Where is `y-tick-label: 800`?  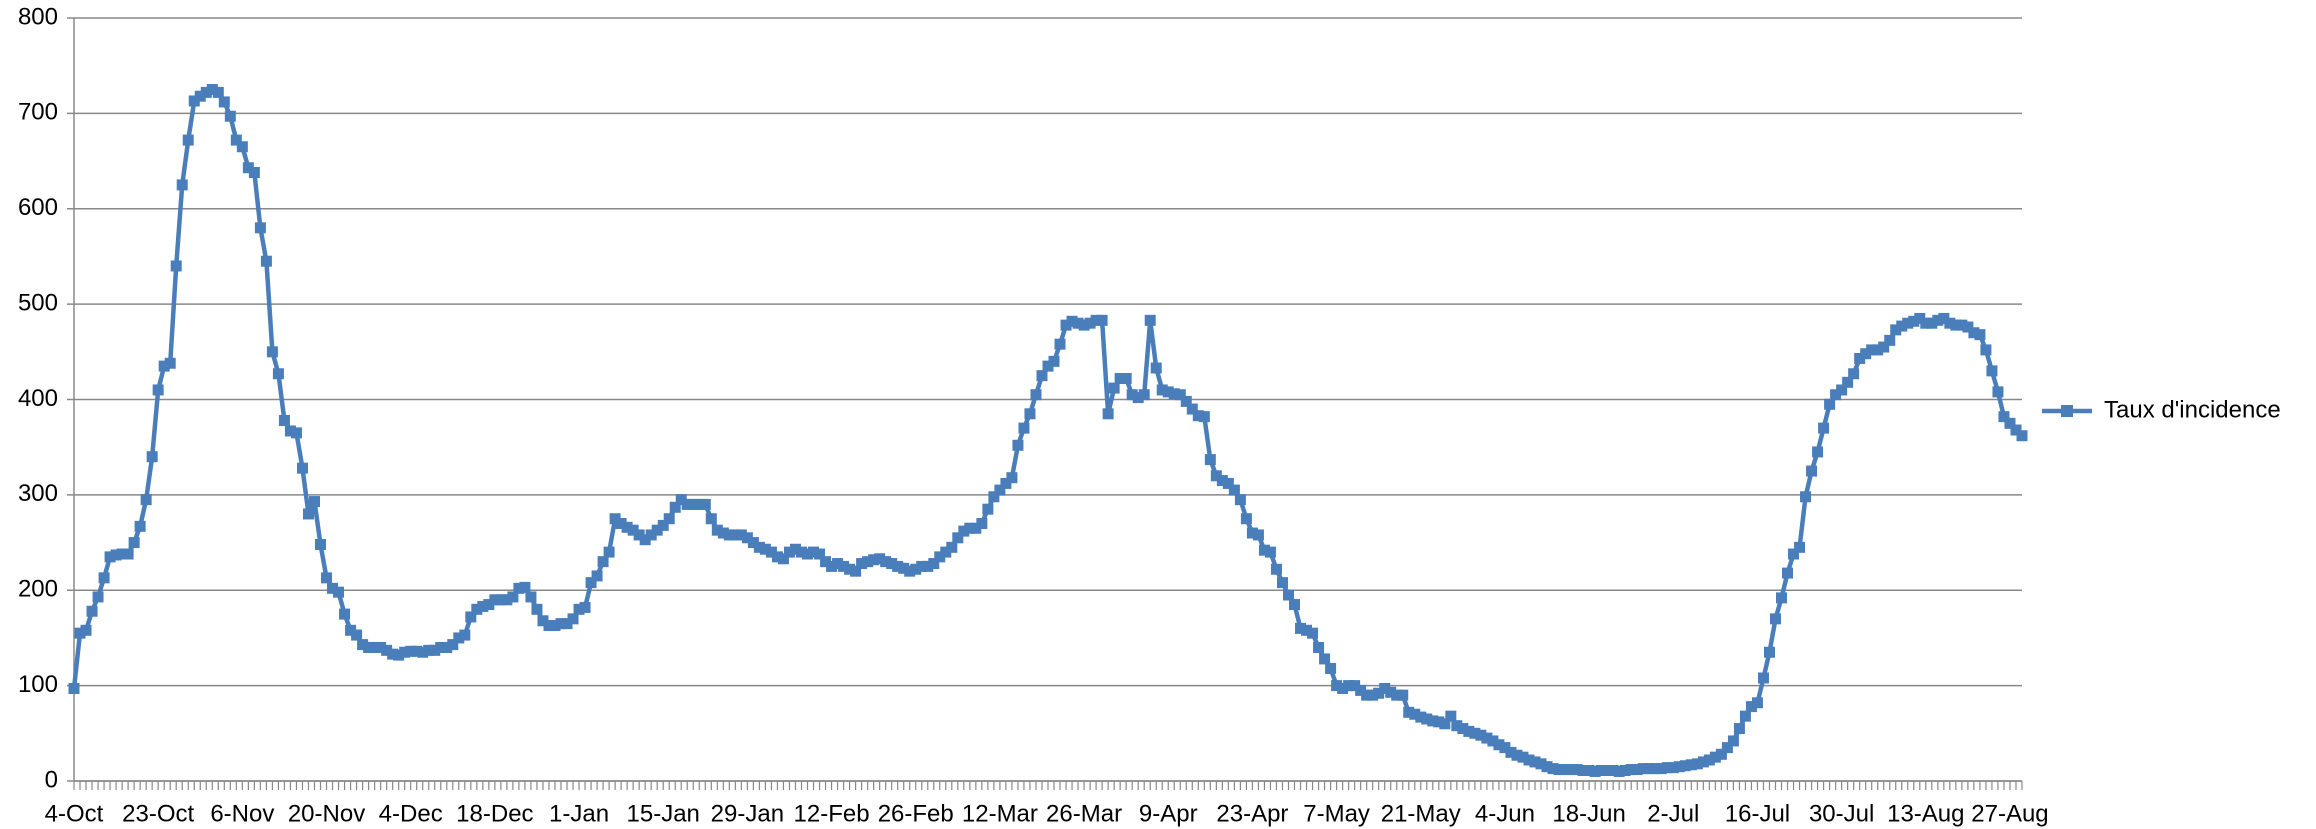 y-tick-label: 800 is located at coordinates (38, 16).